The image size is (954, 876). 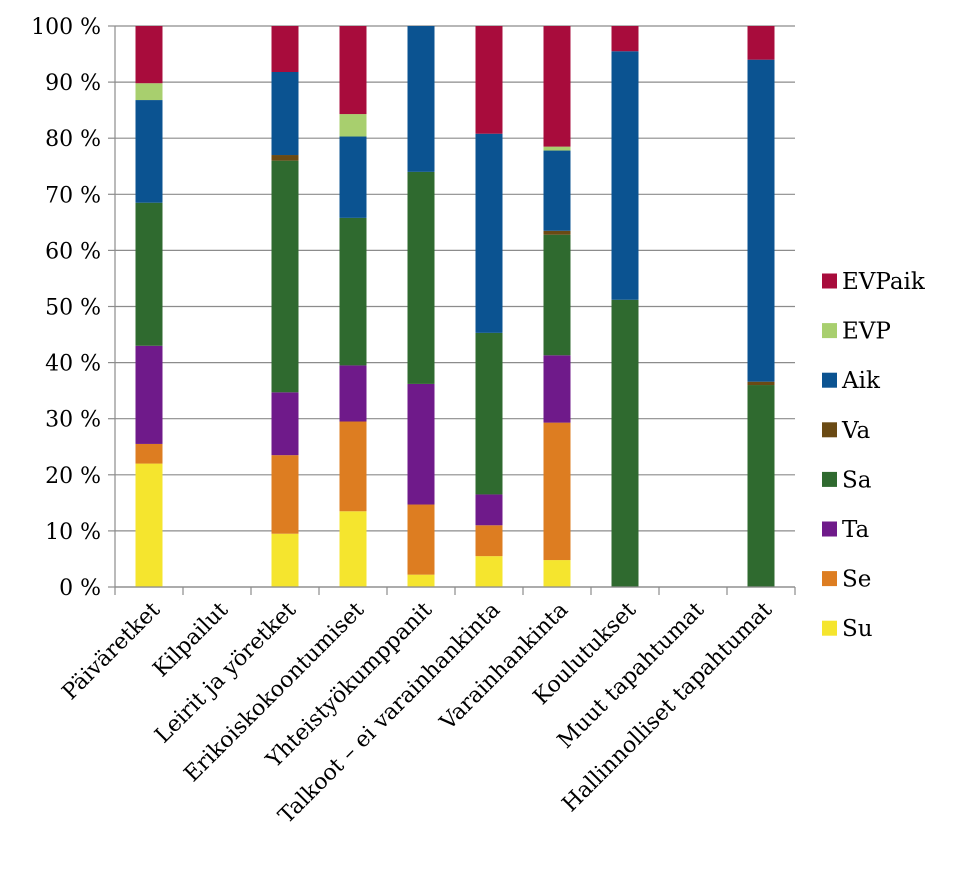 I want to click on legend-label: Ta, so click(x=856, y=530).